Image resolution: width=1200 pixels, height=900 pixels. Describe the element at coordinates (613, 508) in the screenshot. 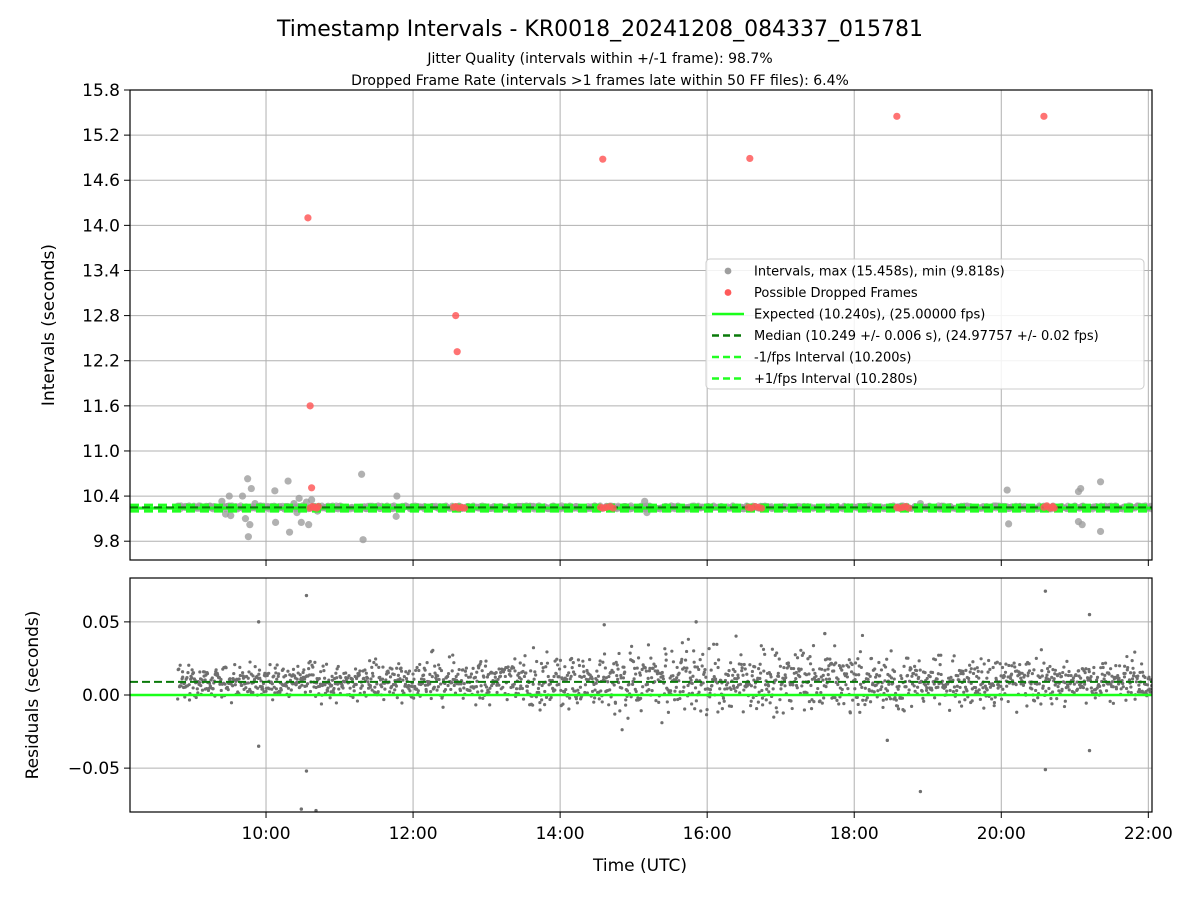

I see `dropped-frame-point` at that location.